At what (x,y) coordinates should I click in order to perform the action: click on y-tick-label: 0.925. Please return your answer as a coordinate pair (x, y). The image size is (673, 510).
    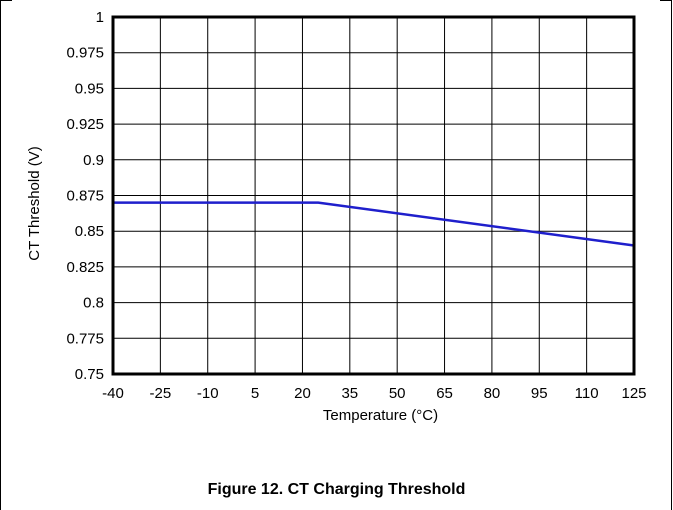
    Looking at the image, I should click on (85, 124).